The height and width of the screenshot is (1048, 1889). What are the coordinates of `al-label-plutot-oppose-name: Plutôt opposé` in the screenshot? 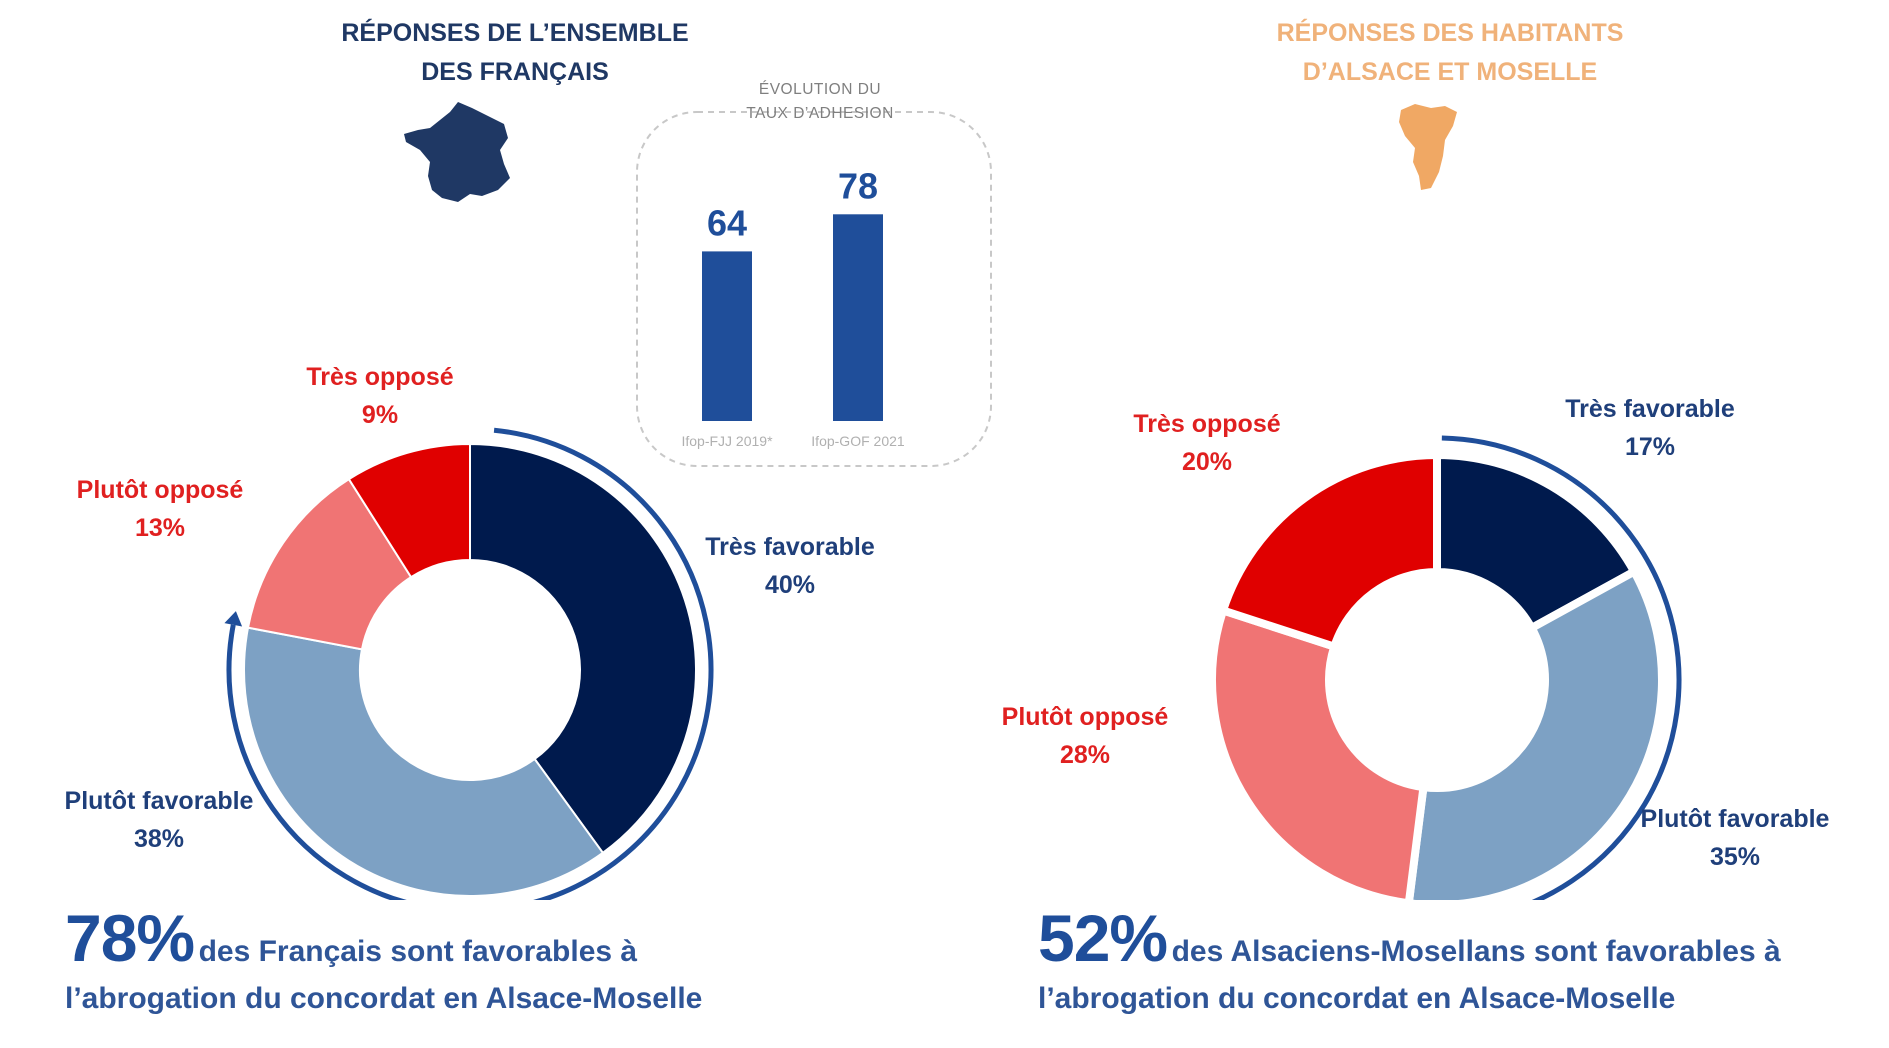 It's located at (1085, 717).